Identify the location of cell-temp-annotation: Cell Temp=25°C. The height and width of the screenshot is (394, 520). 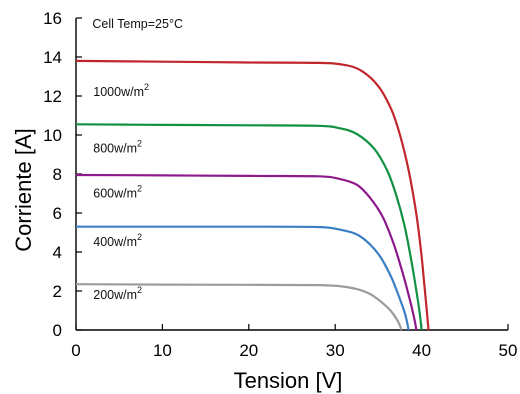
(137, 24).